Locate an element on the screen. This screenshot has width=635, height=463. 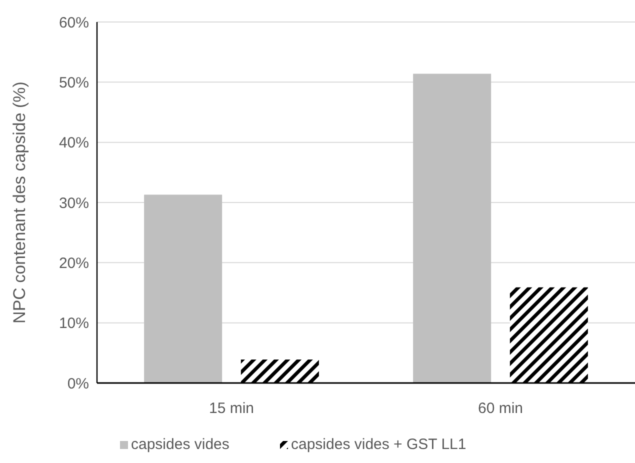
y-tick-label: 50% is located at coordinates (73, 83).